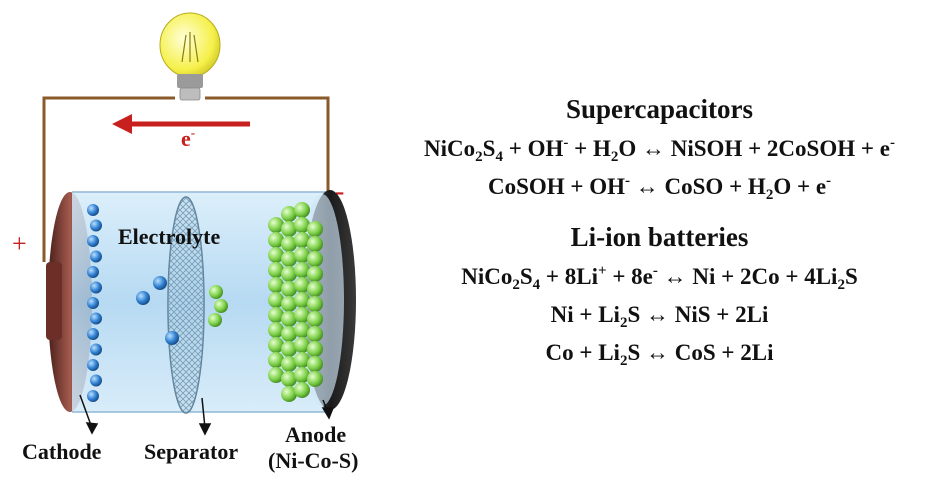 This screenshot has height=482, width=949. Describe the element at coordinates (754, 148) in the screenshot. I see `equation-text: O ↔ NiSOH + 2CoSOH + e` at that location.